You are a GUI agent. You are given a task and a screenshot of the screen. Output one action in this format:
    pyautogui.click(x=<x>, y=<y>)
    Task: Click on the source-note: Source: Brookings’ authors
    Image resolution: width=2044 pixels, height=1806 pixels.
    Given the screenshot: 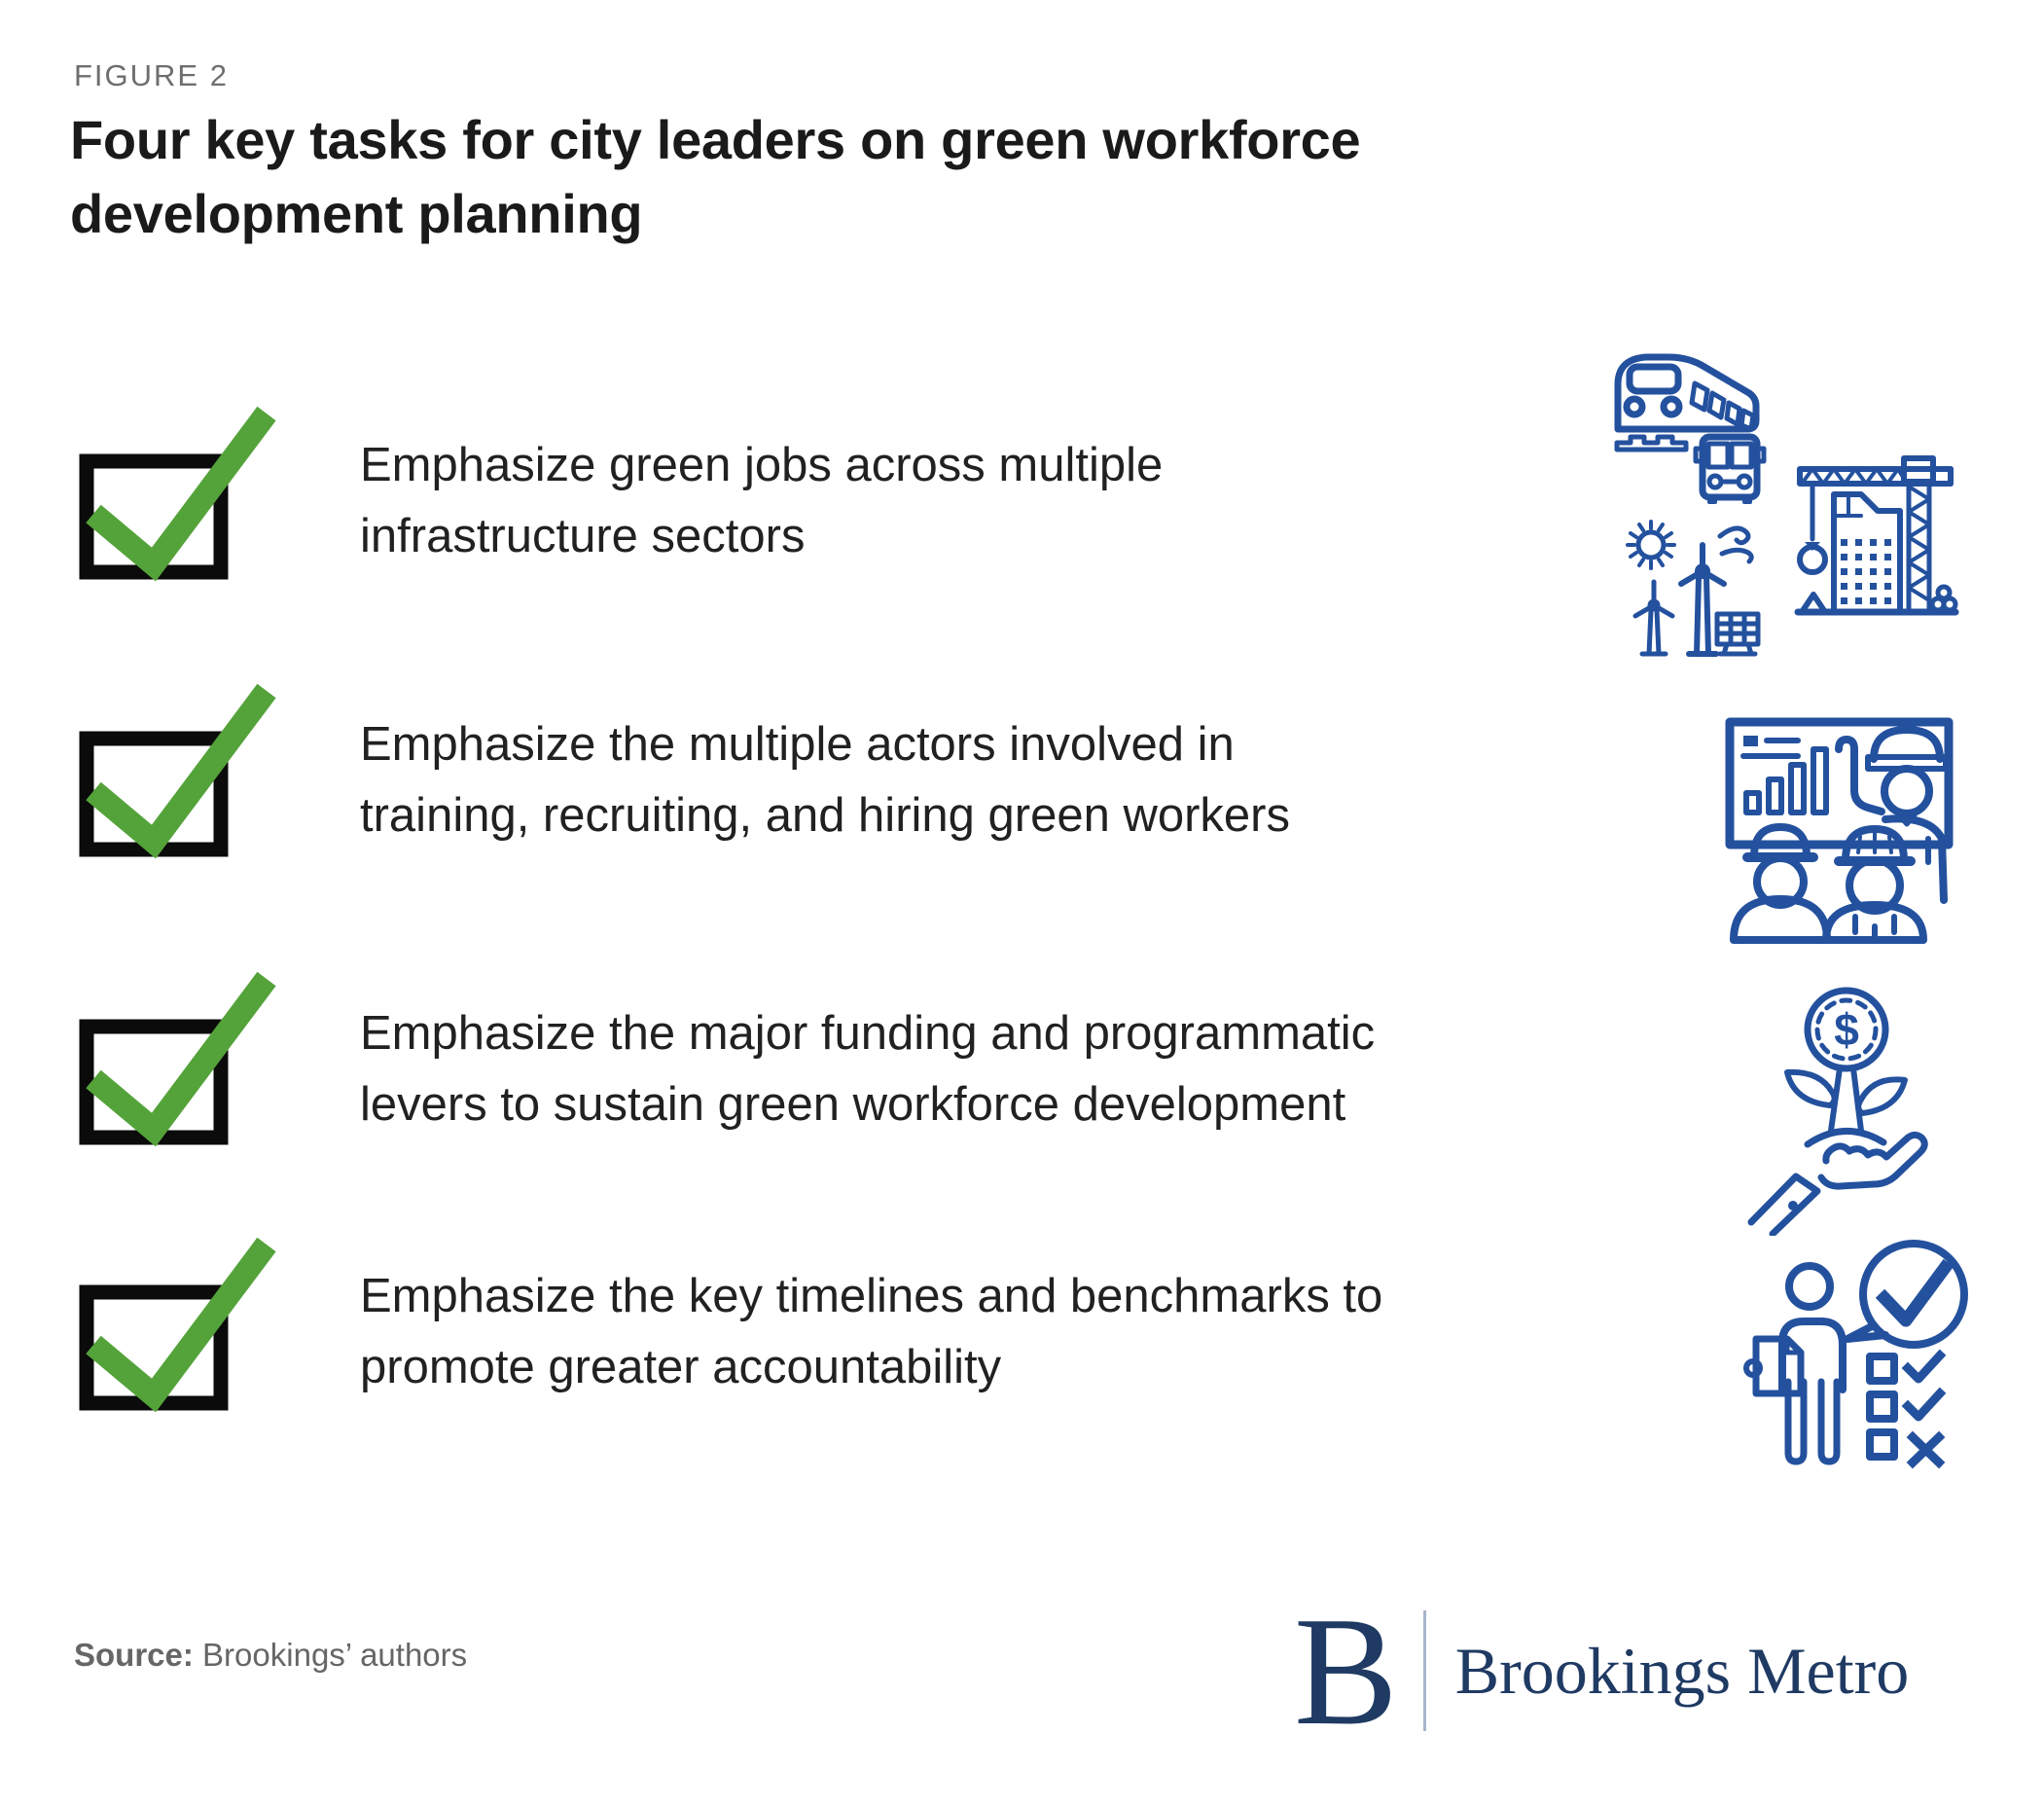 What is the action you would take?
    pyautogui.click(x=271, y=1655)
    